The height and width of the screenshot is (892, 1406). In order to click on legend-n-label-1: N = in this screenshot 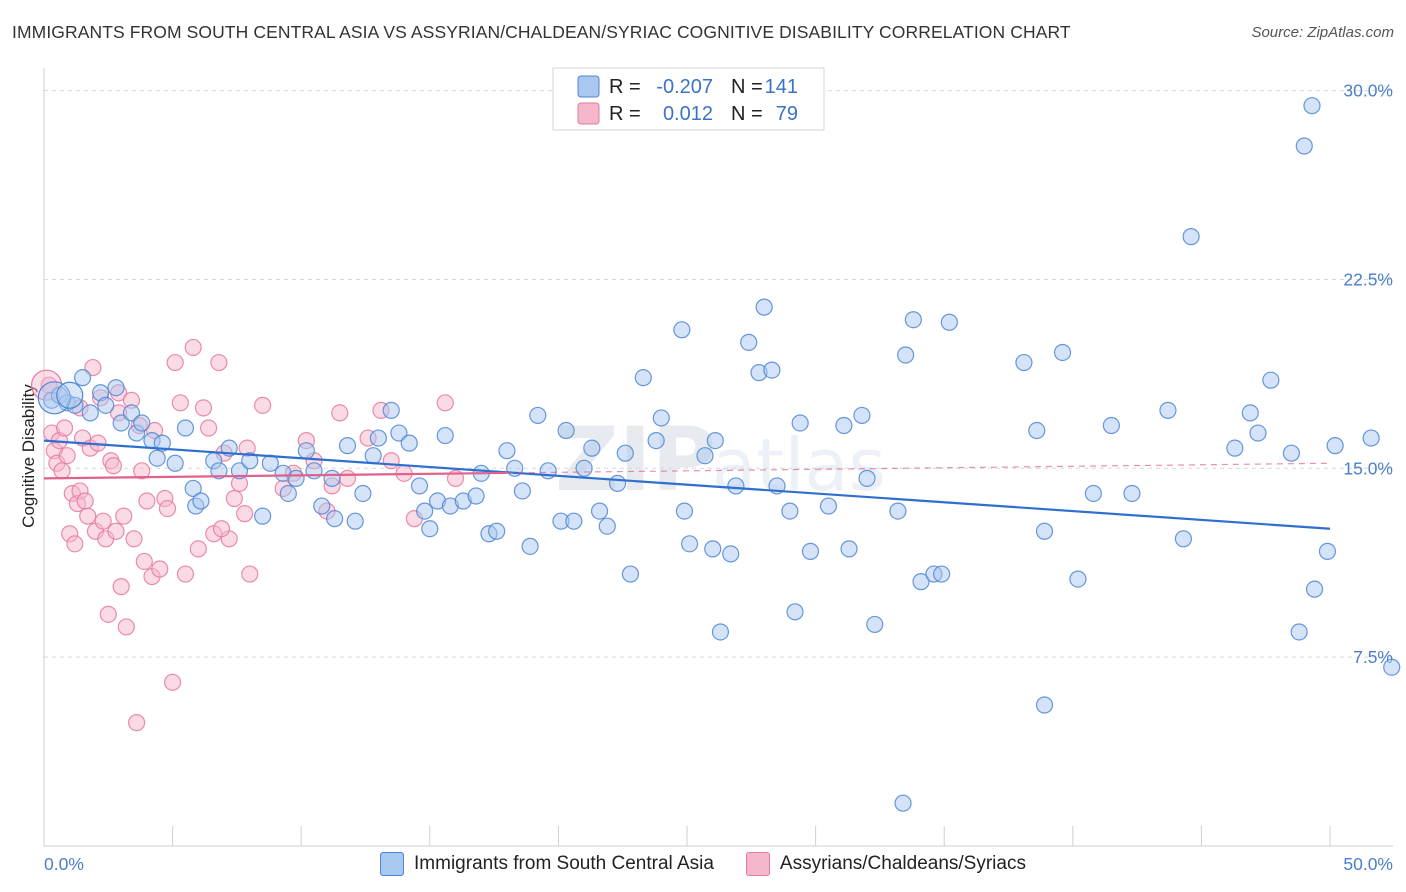, I will do `click(747, 87)`.